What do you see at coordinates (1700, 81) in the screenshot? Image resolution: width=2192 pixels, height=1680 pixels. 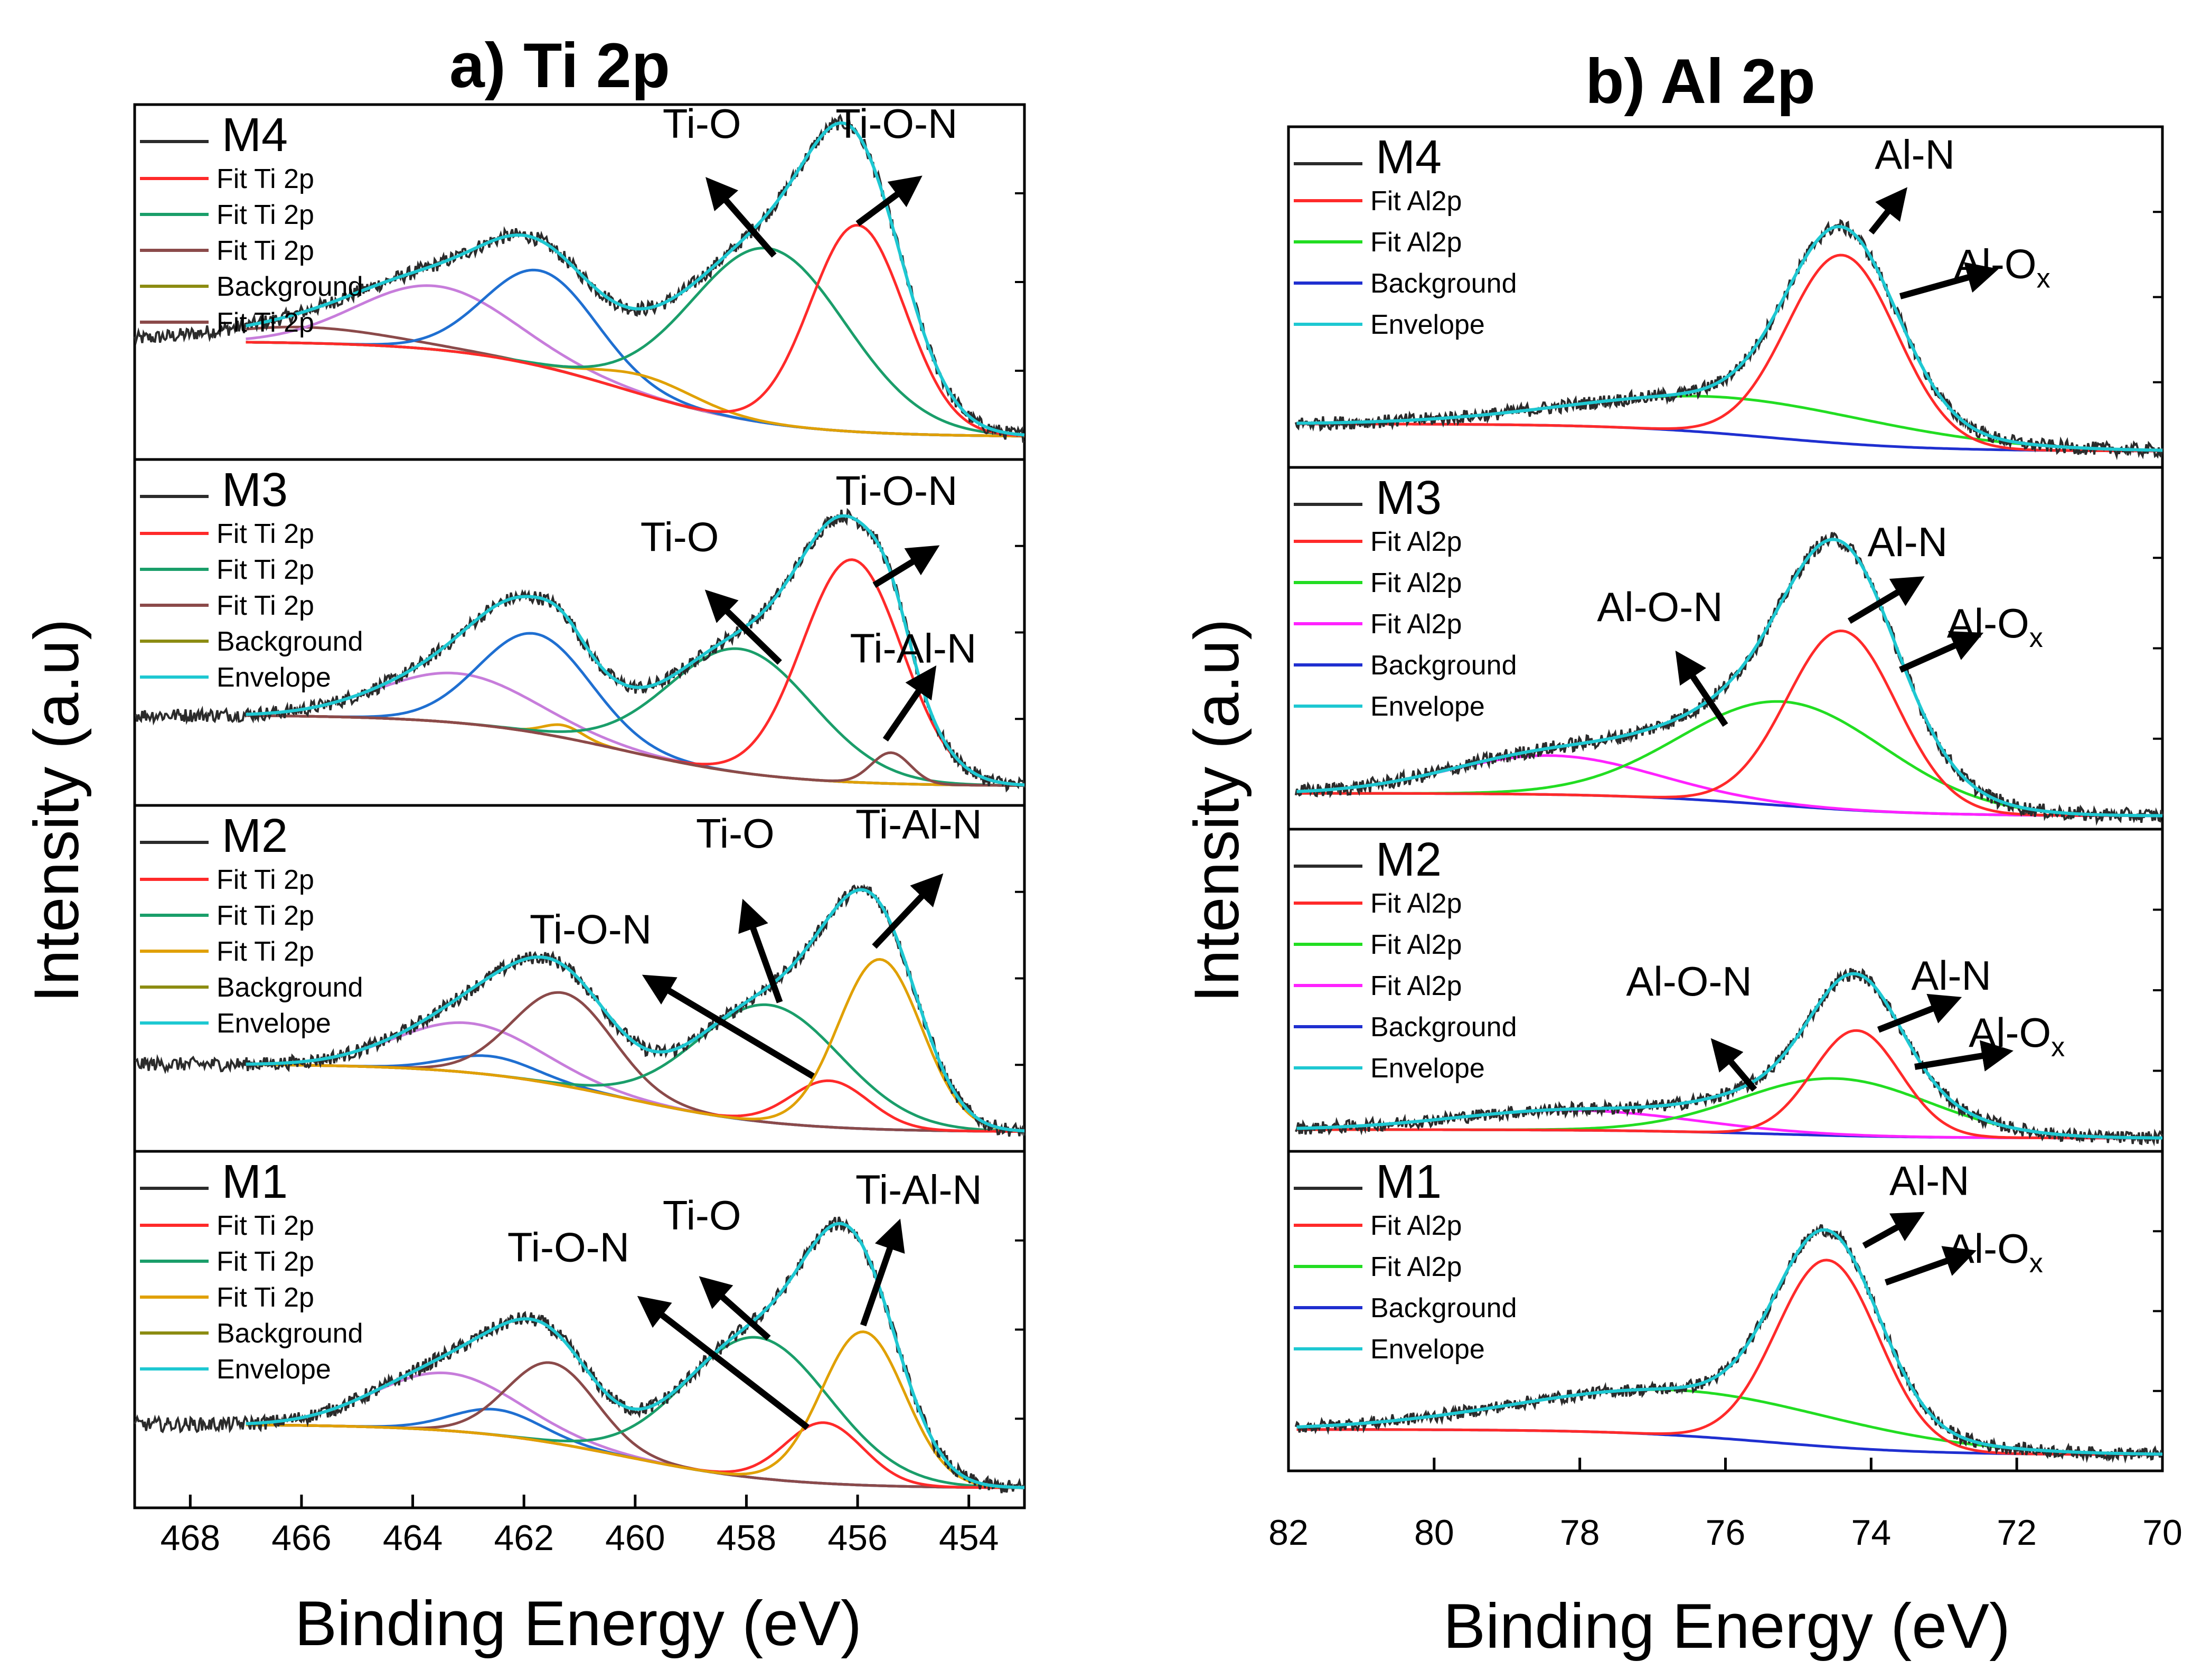 I see `chart-title-al: b) Al 2p` at bounding box center [1700, 81].